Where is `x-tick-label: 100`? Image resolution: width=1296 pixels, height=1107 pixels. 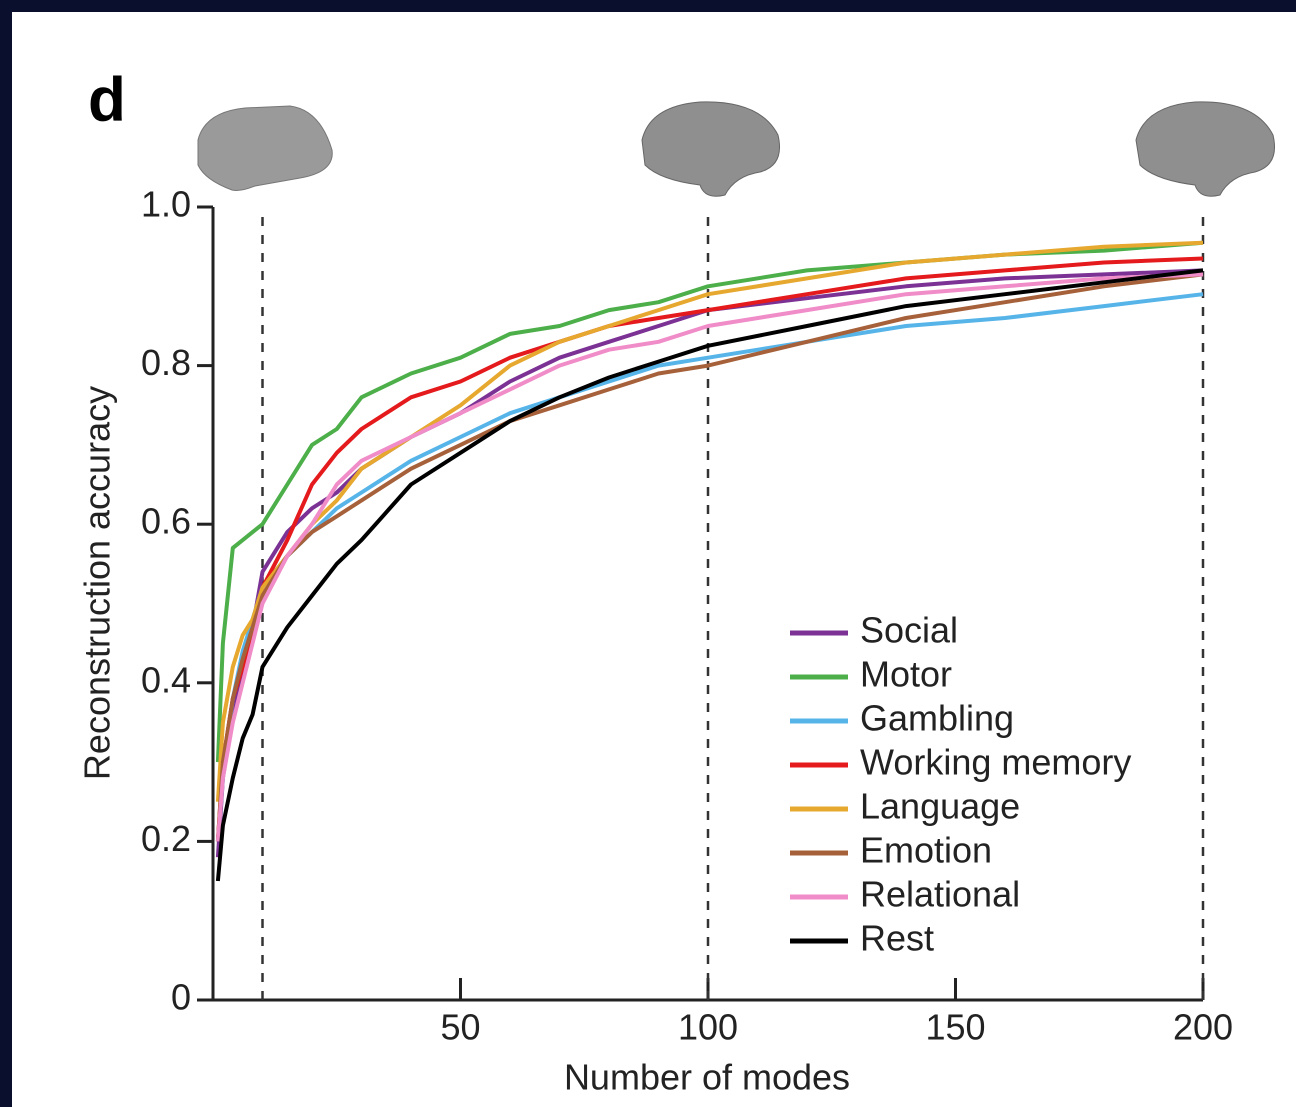 x-tick-label: 100 is located at coordinates (708, 1027).